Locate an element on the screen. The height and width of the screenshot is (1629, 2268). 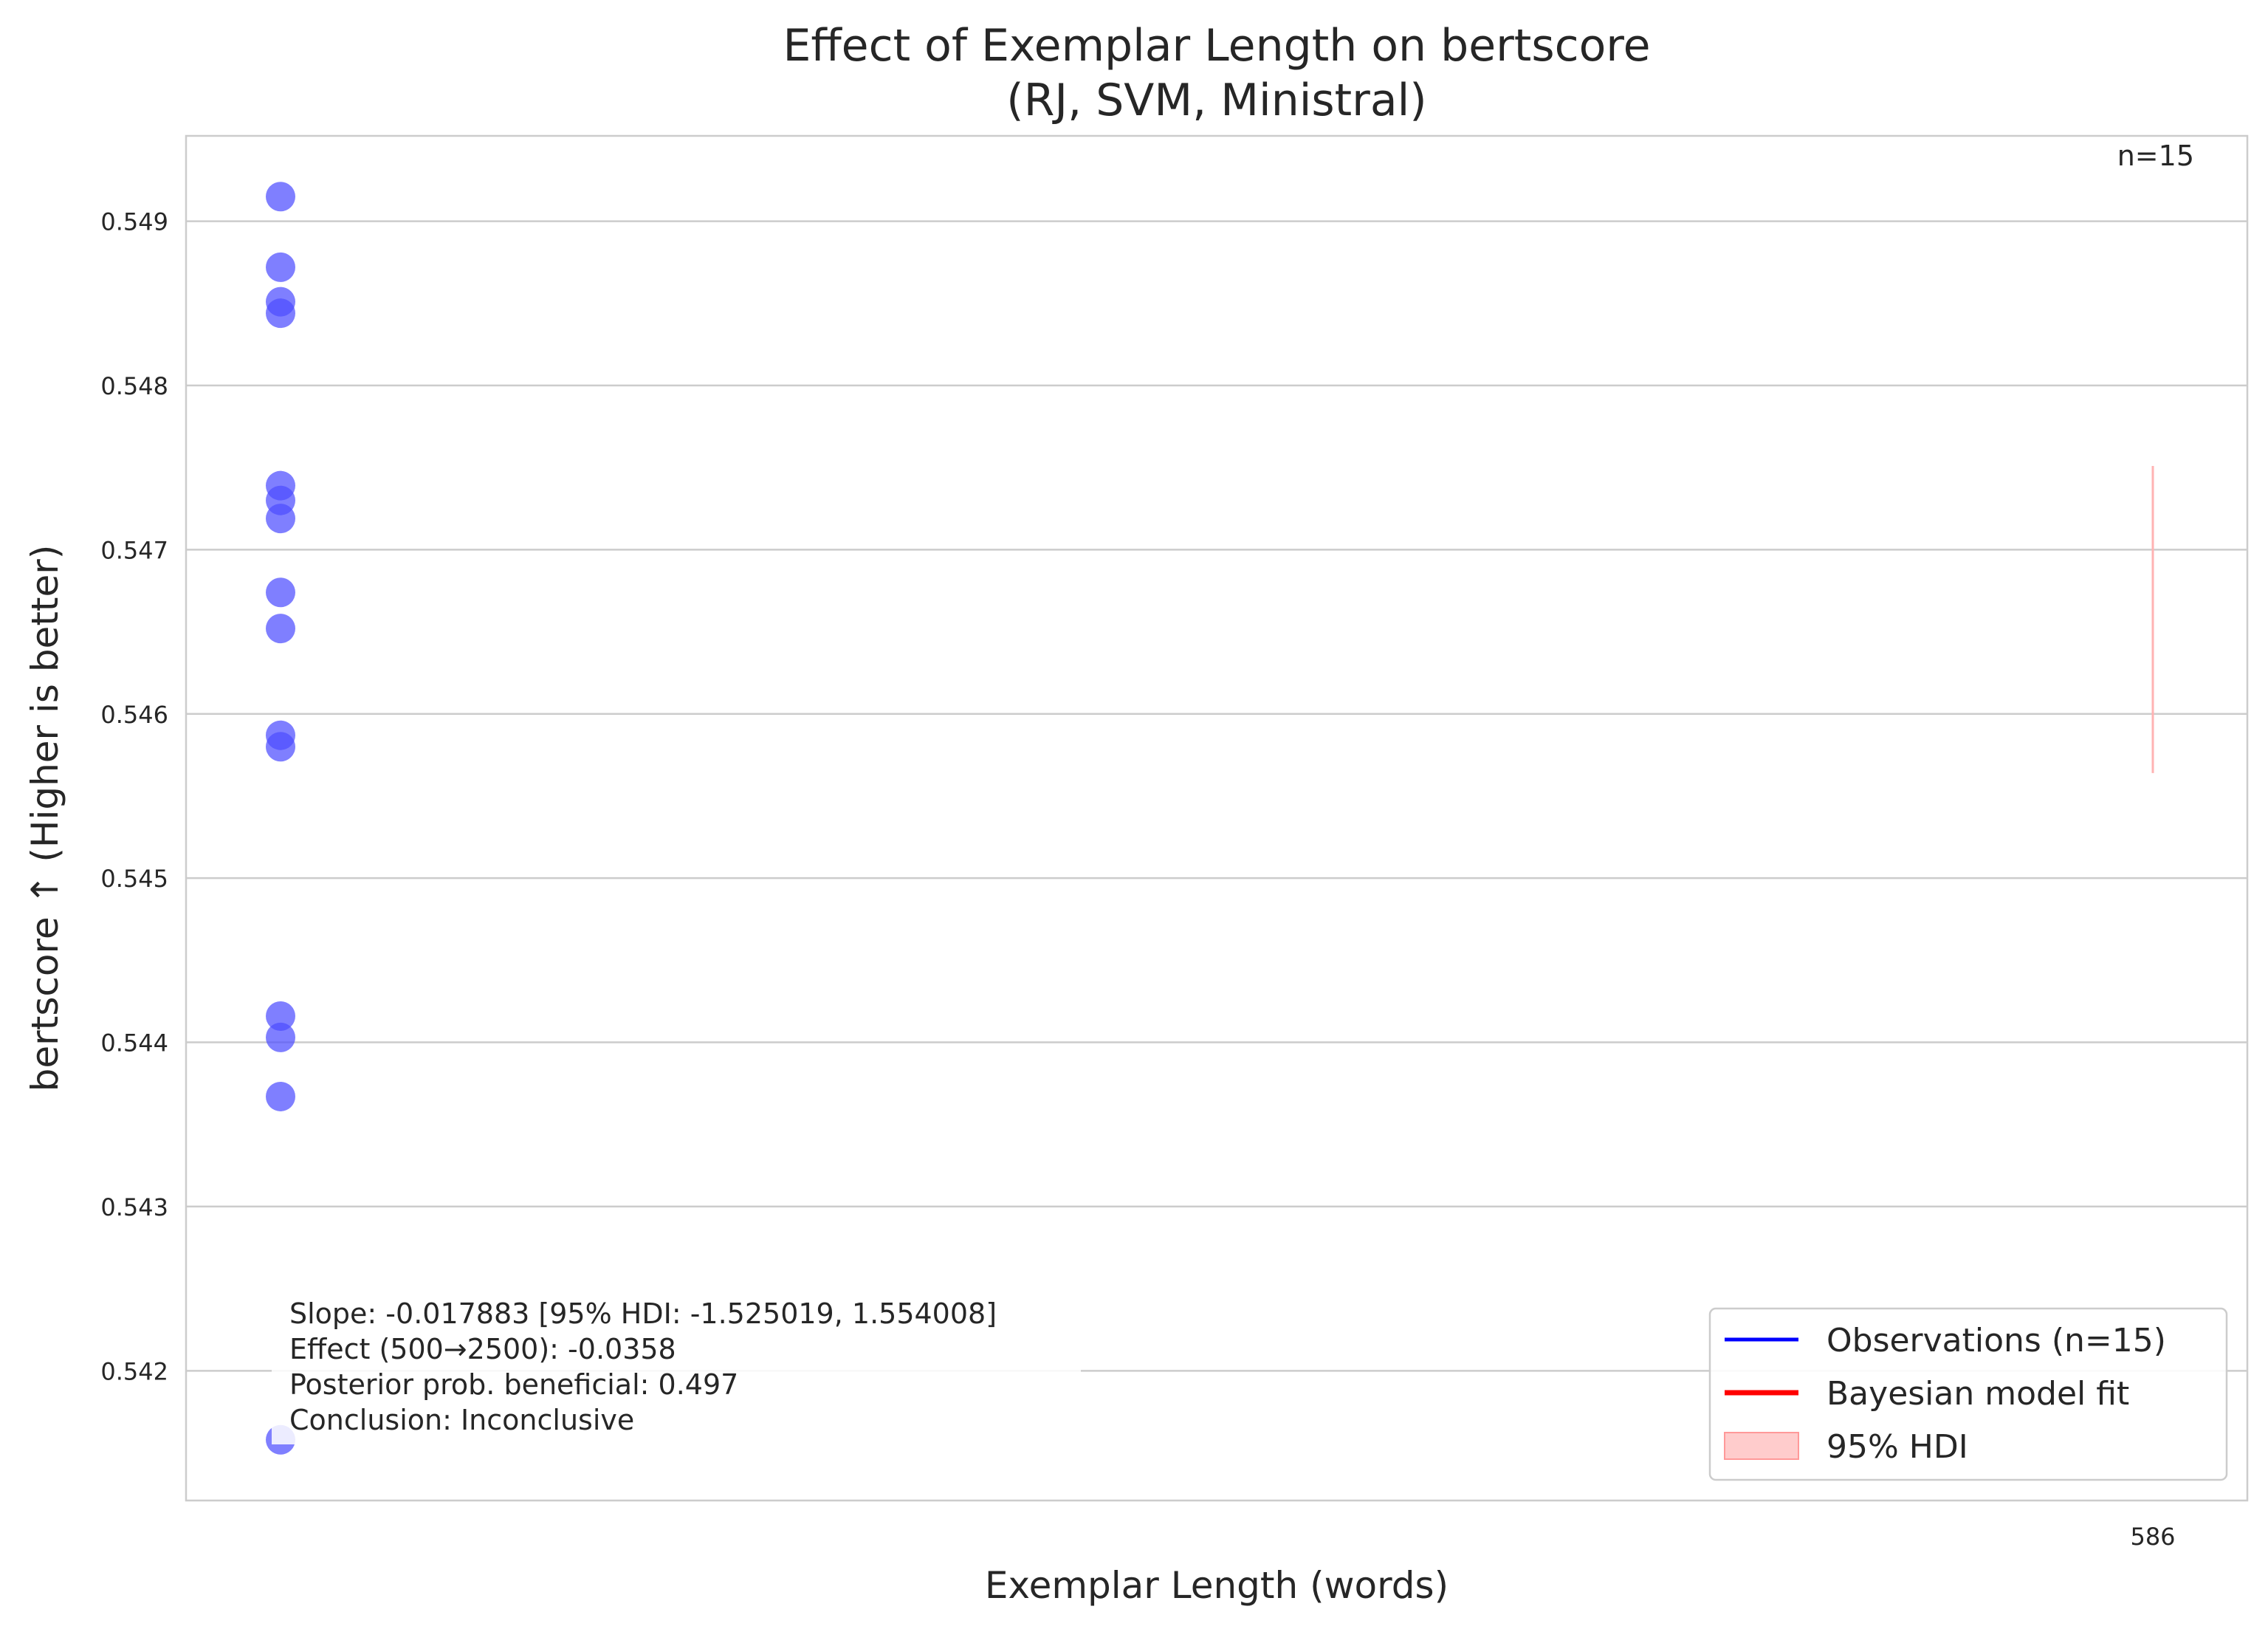
n-annotation: n=15 is located at coordinates (2155, 156).